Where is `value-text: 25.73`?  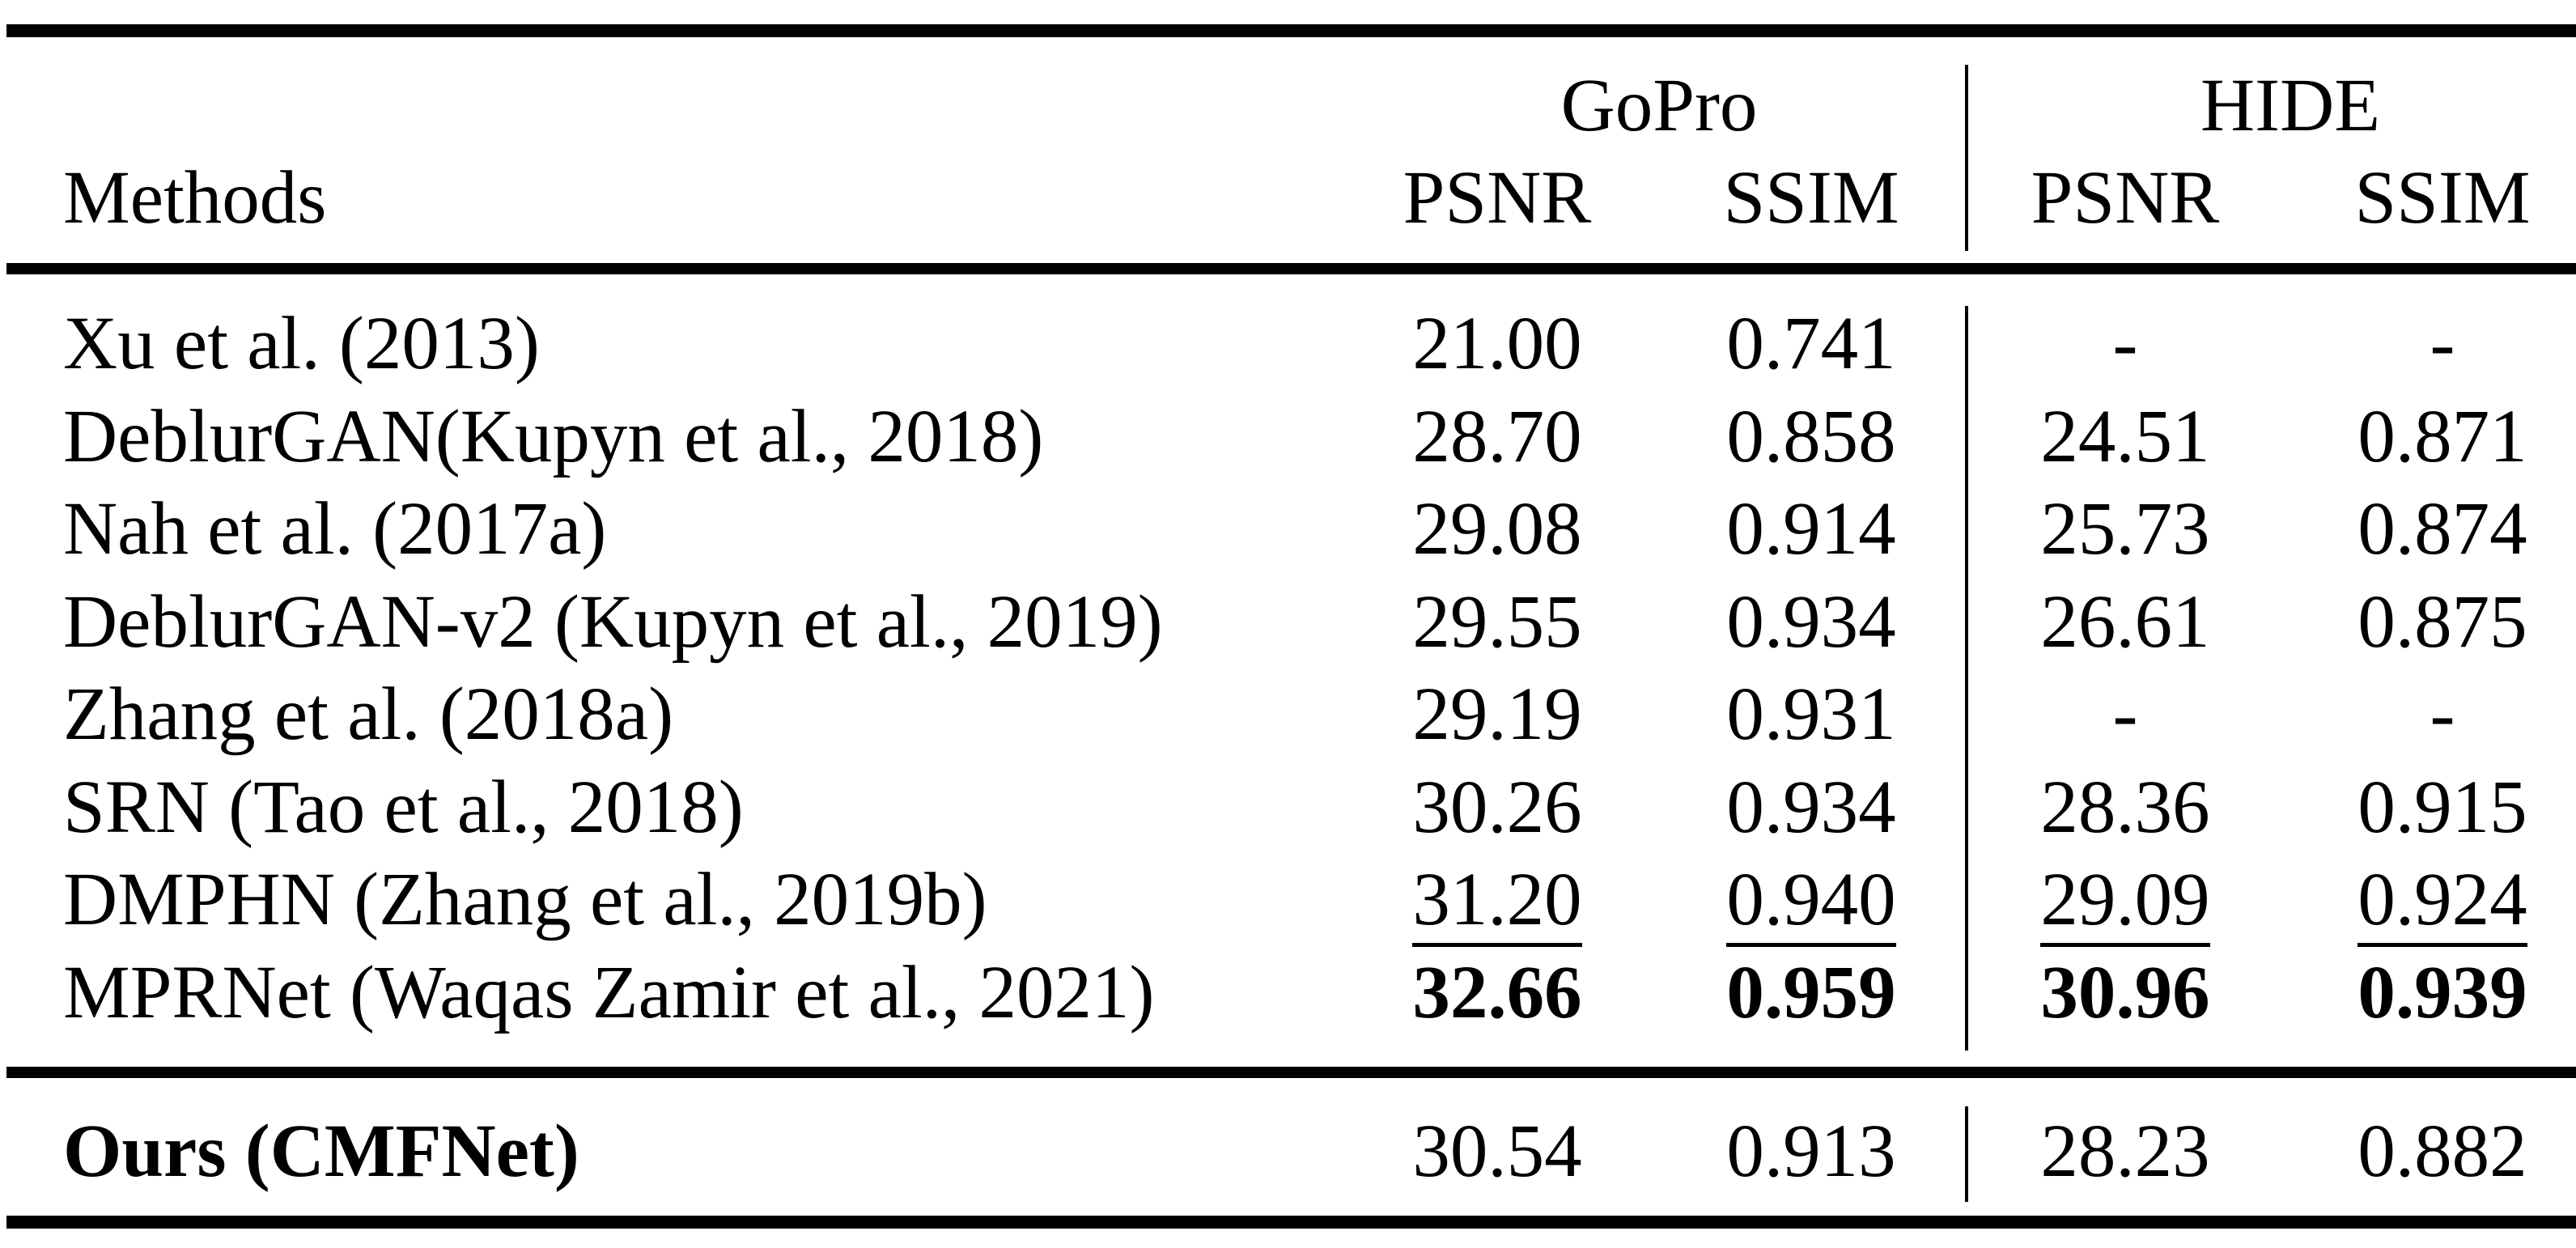 value-text: 25.73 is located at coordinates (2125, 529).